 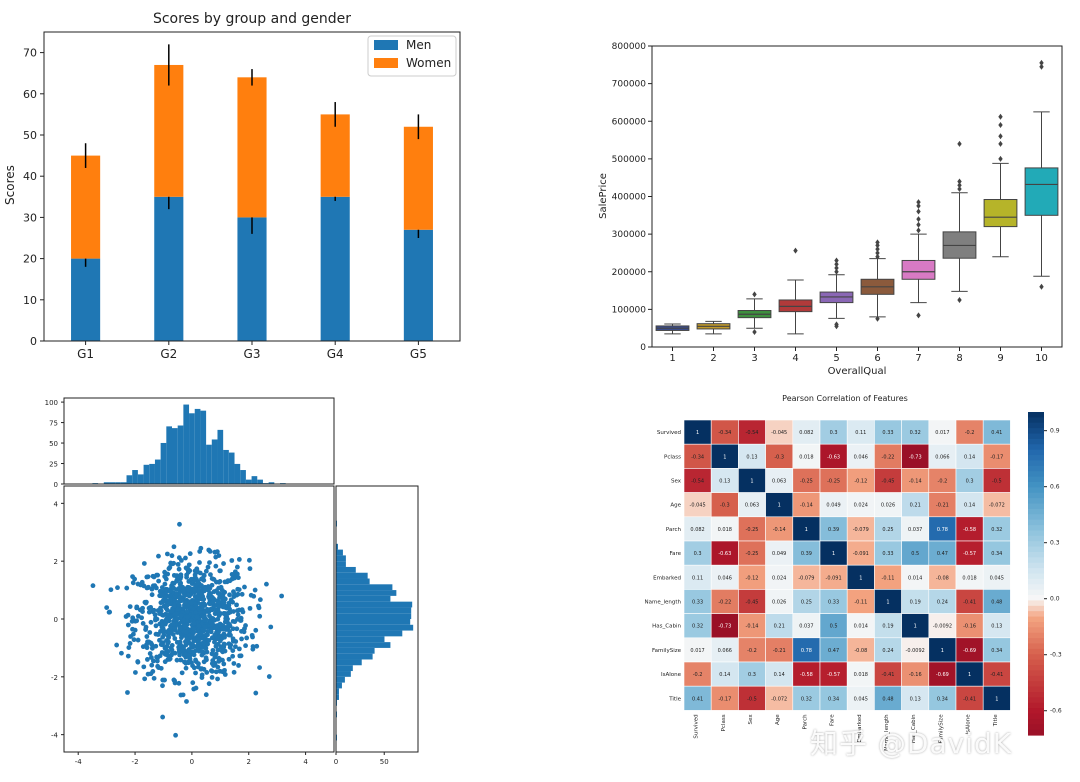 I want to click on y-tick-label: 700000, so click(x=629, y=85).